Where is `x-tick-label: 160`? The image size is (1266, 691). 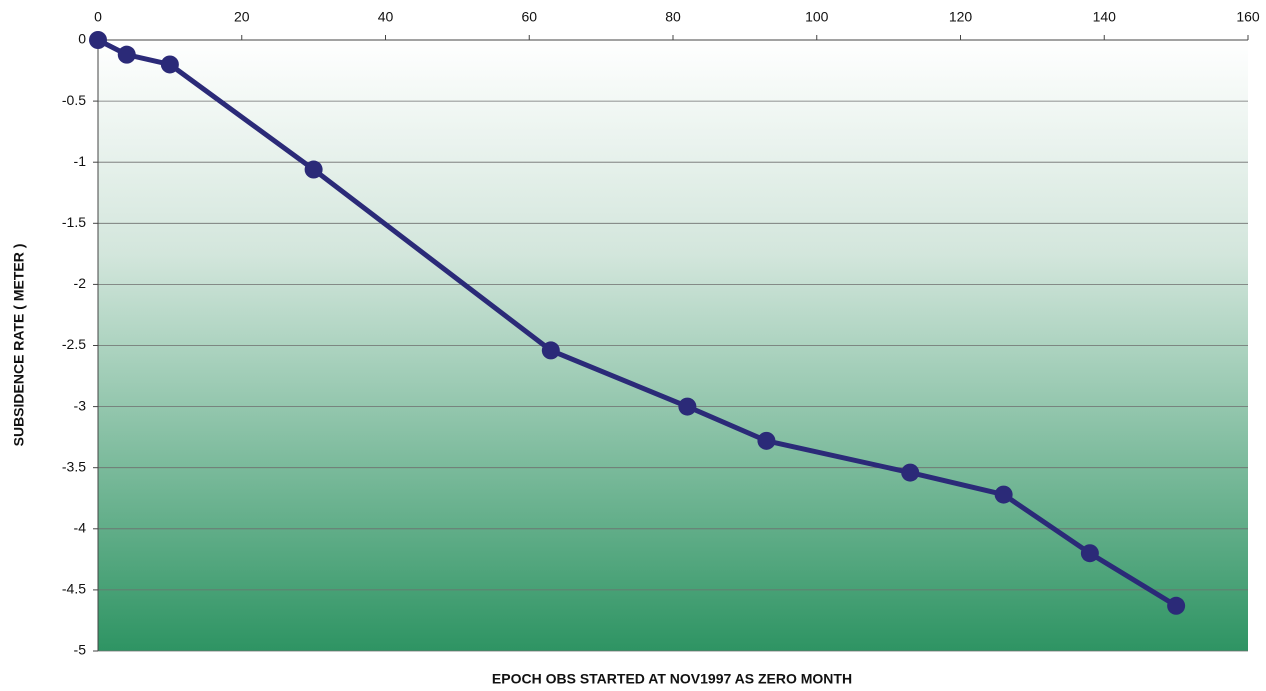 x-tick-label: 160 is located at coordinates (1248, 17).